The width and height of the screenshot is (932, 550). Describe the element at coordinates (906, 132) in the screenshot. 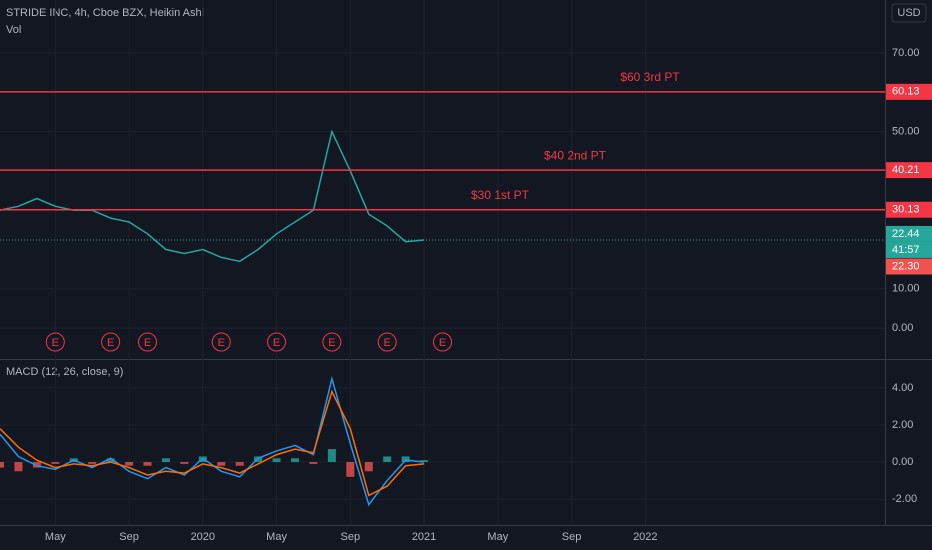

I see `y-tick-label: 50.00` at that location.